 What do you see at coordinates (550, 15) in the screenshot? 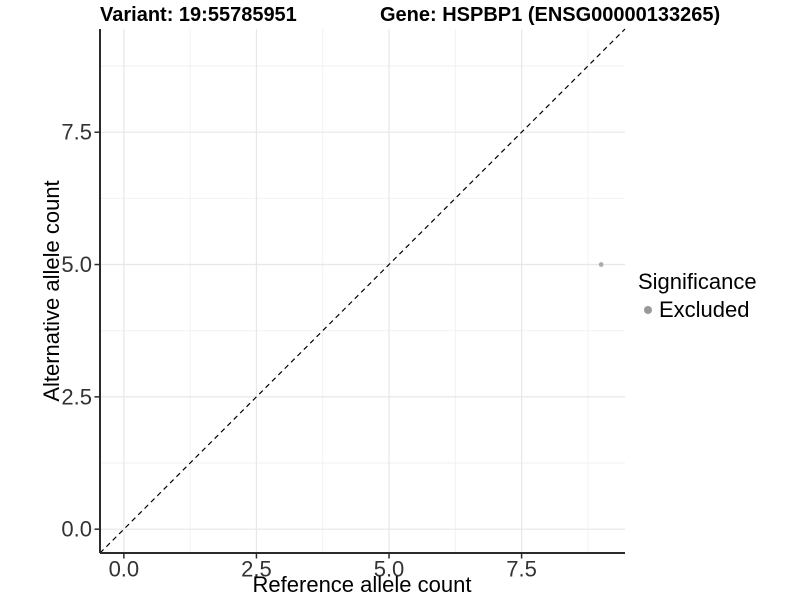
I see `gene-title: Gene: HSPBP1 (ENSG00000133265)` at bounding box center [550, 15].